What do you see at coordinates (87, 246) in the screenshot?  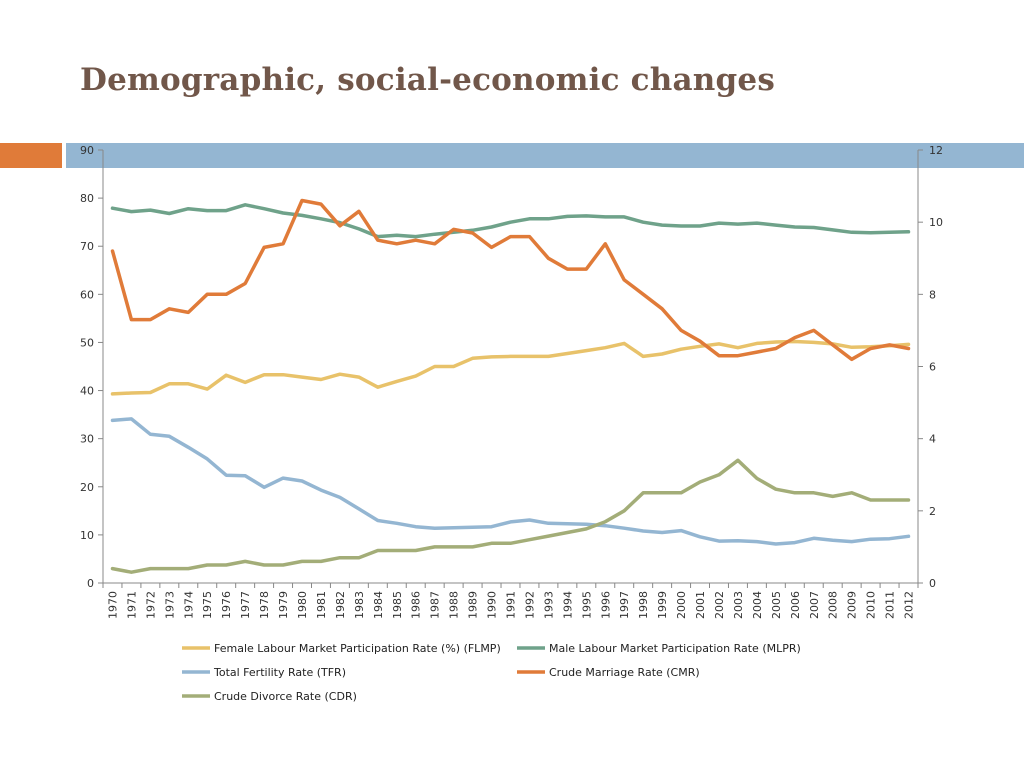 I see `y-left-tick-label: 70` at bounding box center [87, 246].